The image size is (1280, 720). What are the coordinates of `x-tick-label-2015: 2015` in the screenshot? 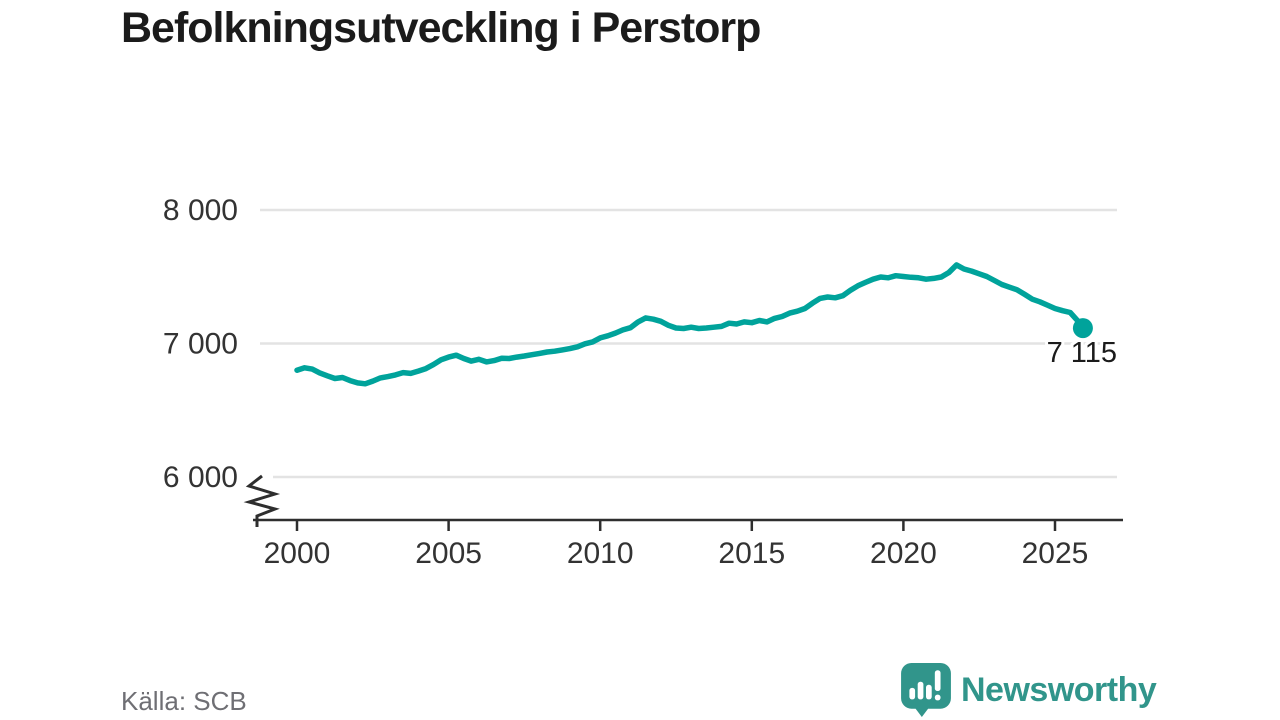 It's located at (751, 553).